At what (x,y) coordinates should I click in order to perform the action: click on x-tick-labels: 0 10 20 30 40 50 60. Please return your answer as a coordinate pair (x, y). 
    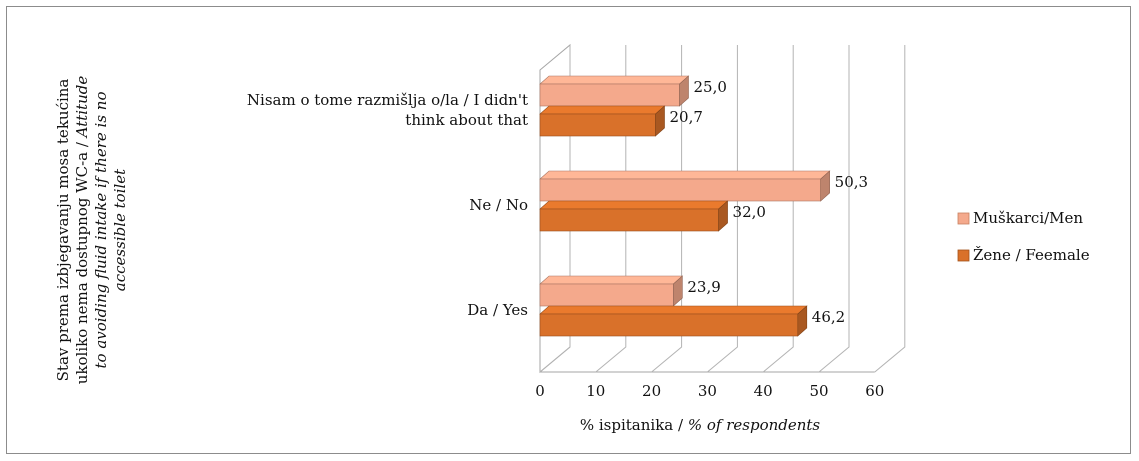
    Looking at the image, I should click on (709, 391).